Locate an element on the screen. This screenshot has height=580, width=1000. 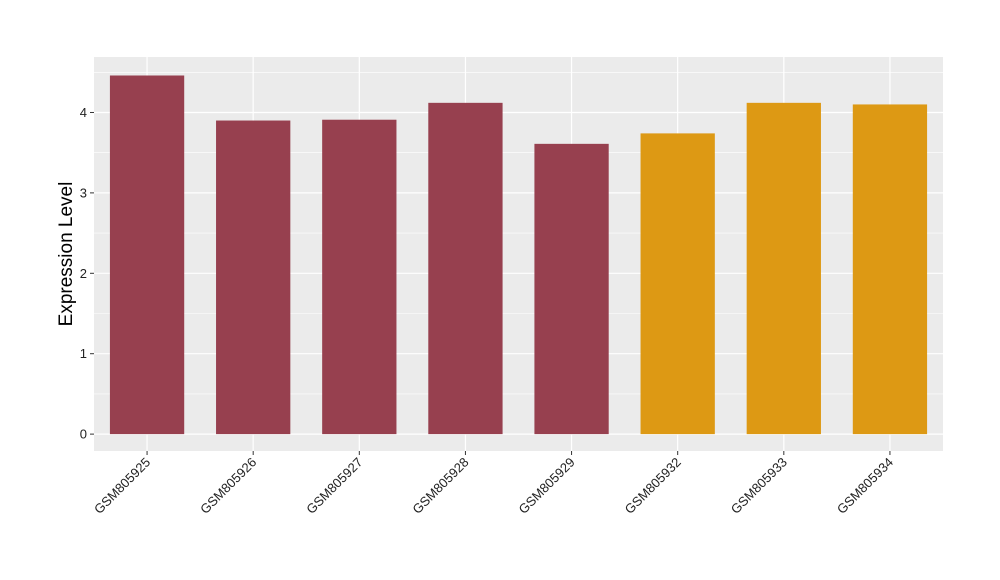
y-tick-label: 1 is located at coordinates (83, 353).